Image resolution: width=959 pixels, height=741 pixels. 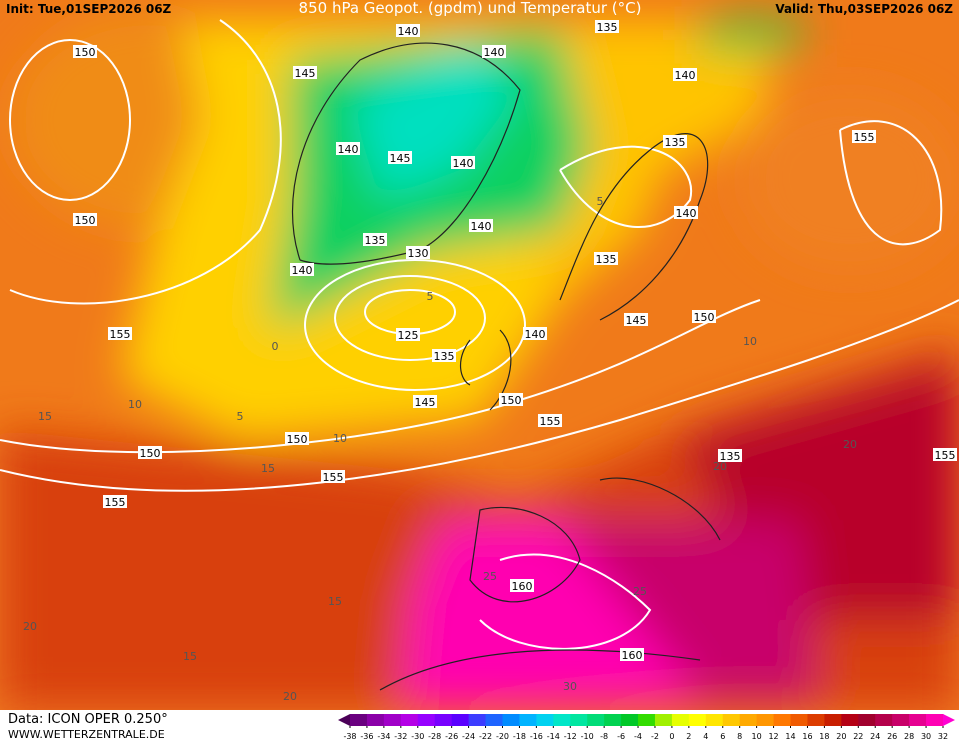 What do you see at coordinates (807, 736) in the screenshot?
I see `colorbar-label: 16` at bounding box center [807, 736].